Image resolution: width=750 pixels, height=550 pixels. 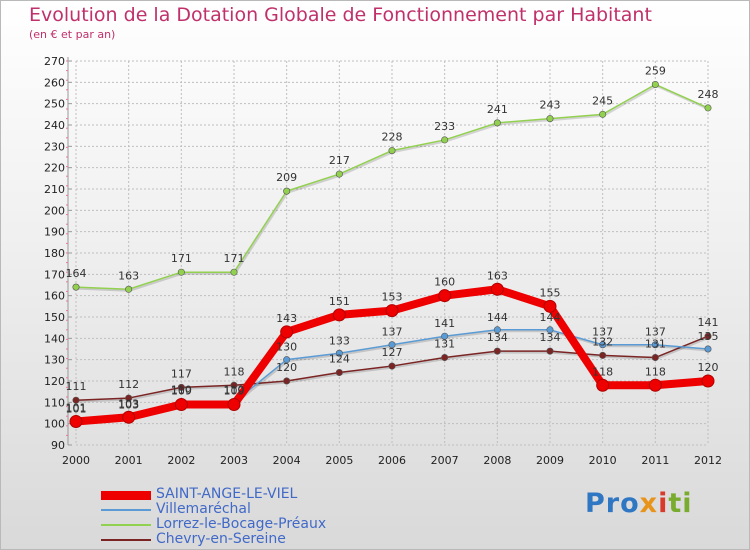 I want to click on data-label: 245, so click(x=602, y=100).